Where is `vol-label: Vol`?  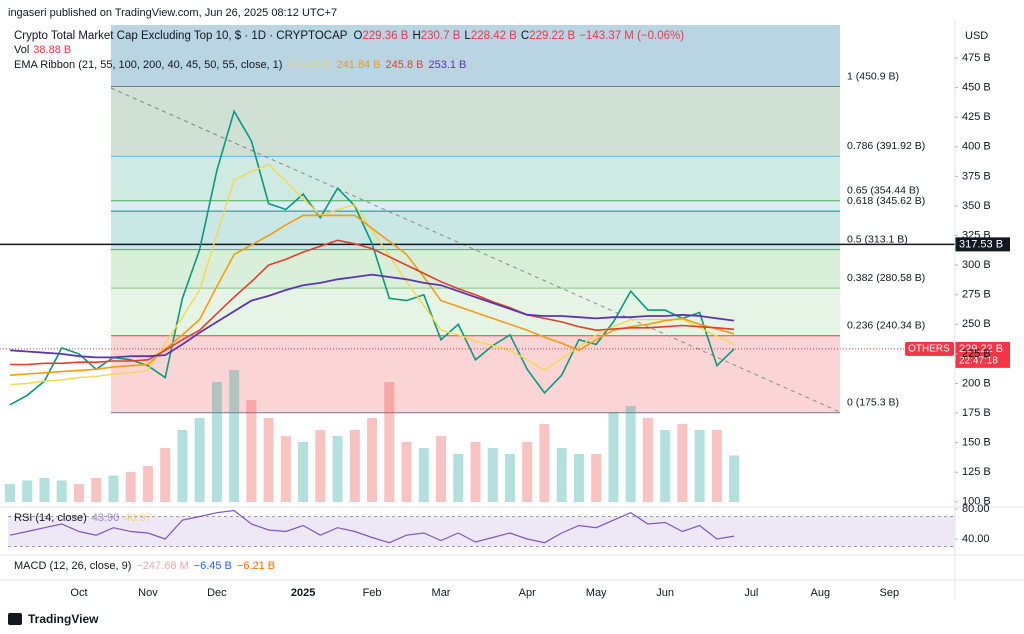
vol-label: Vol is located at coordinates (21, 50).